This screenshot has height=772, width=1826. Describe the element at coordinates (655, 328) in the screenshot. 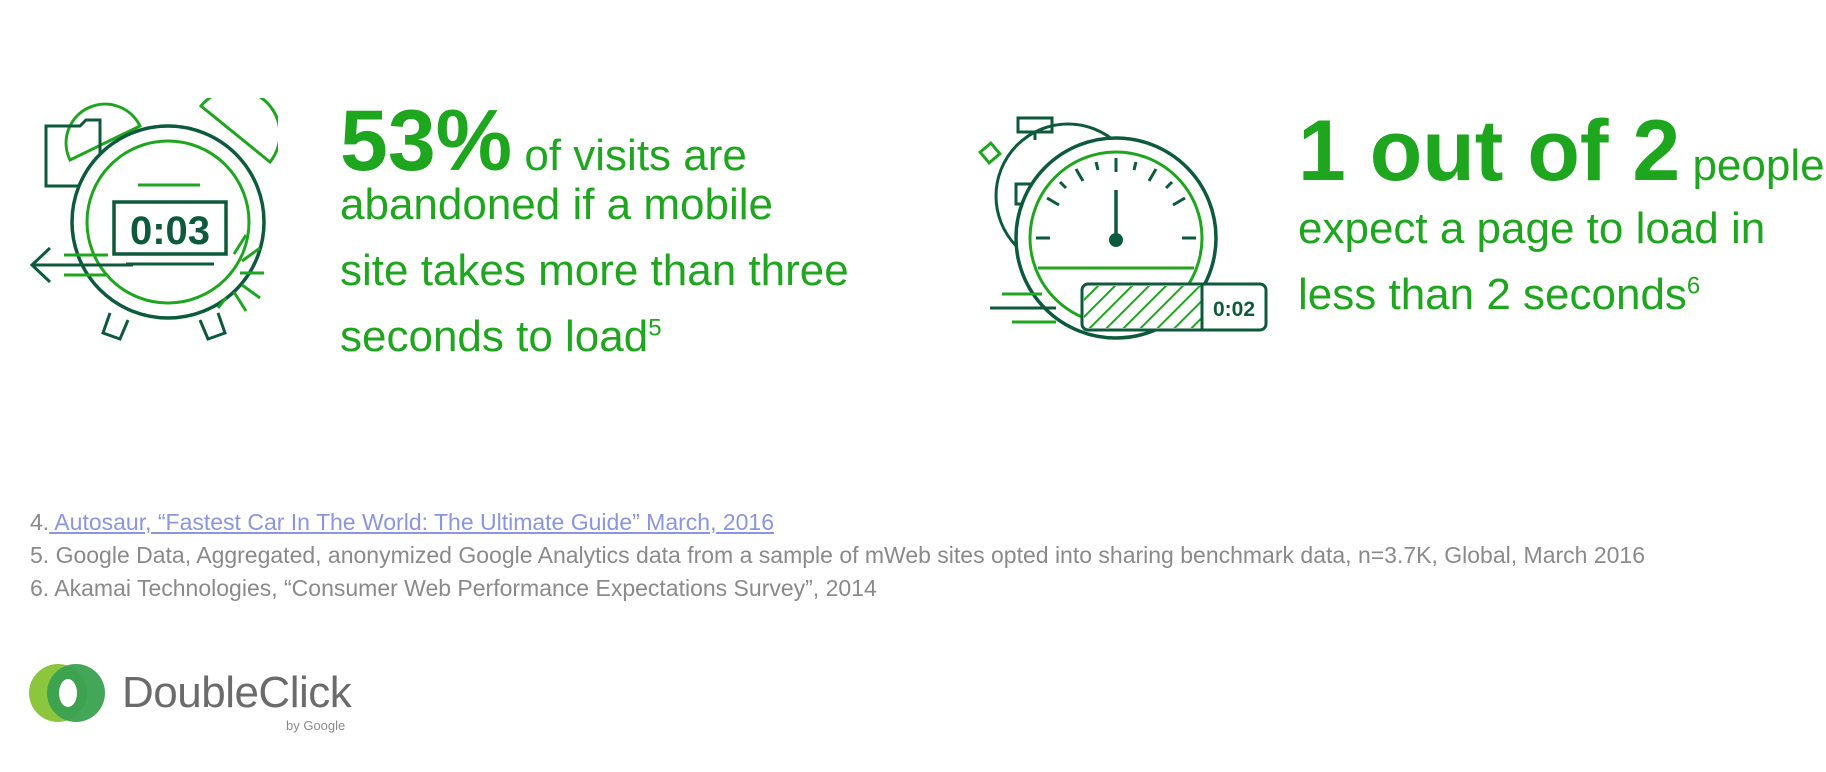

I see `stat1-footnote-ref: 5` at that location.